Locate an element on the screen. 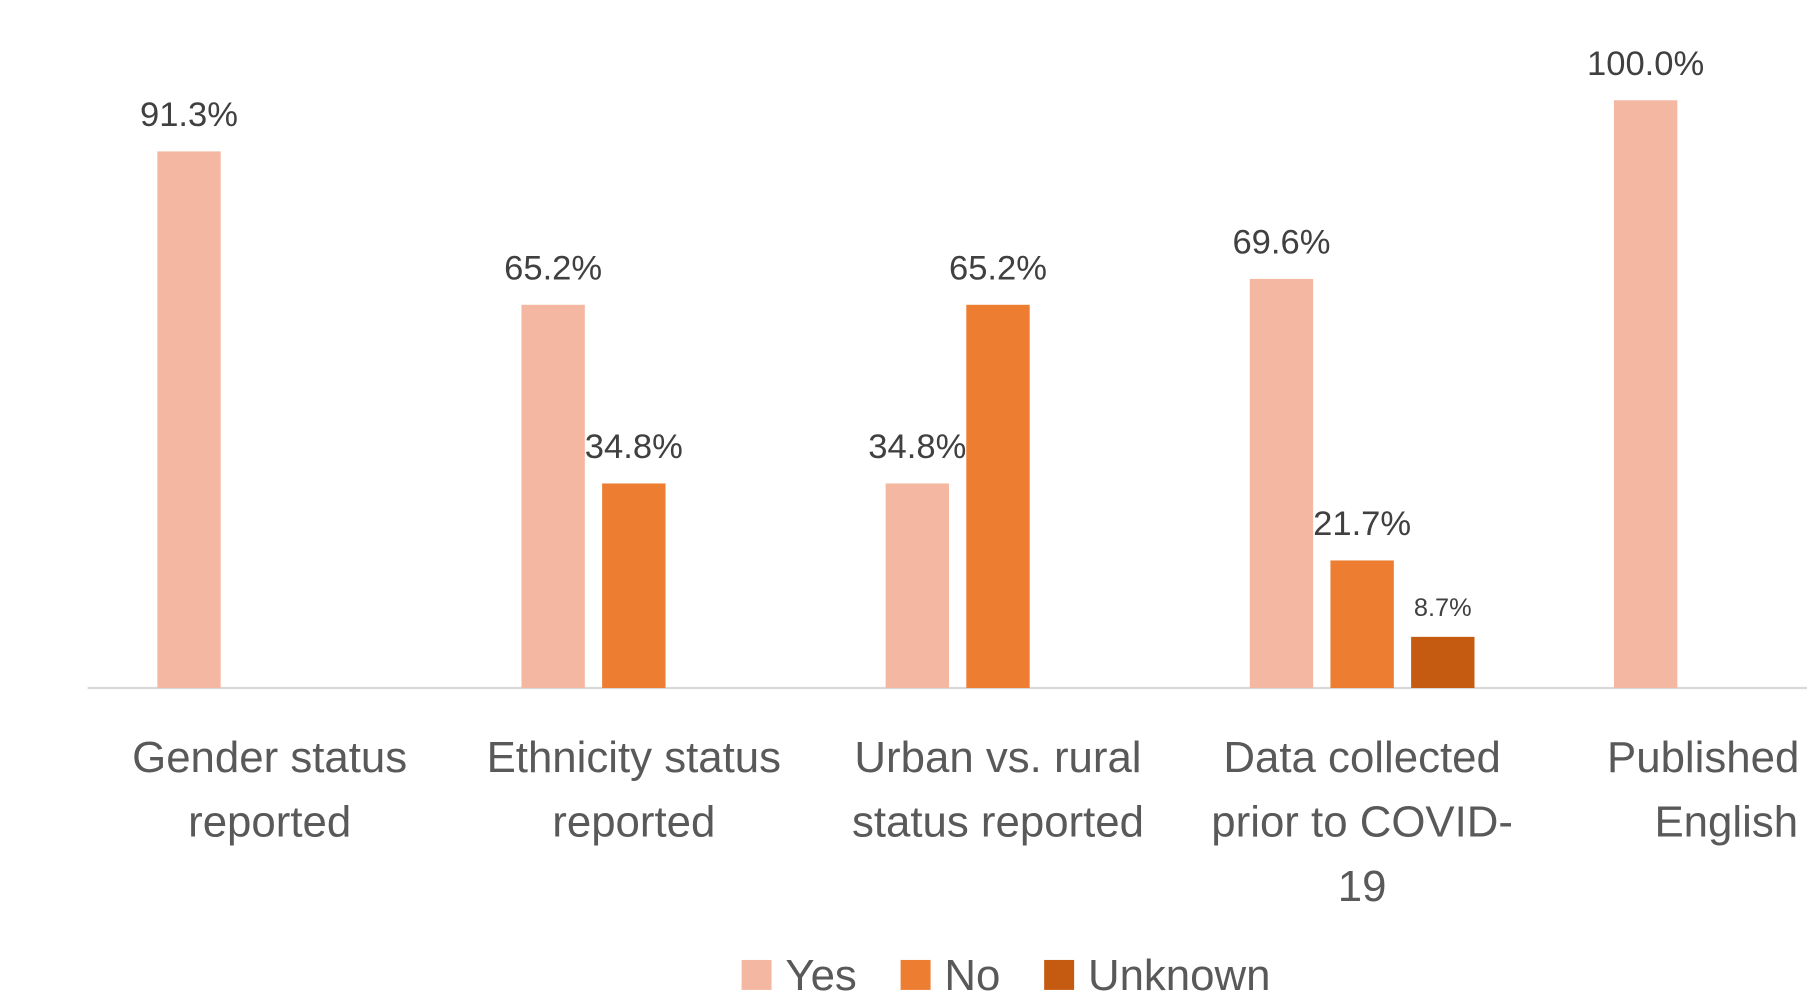  label-line: Data collected is located at coordinates (1361, 757).